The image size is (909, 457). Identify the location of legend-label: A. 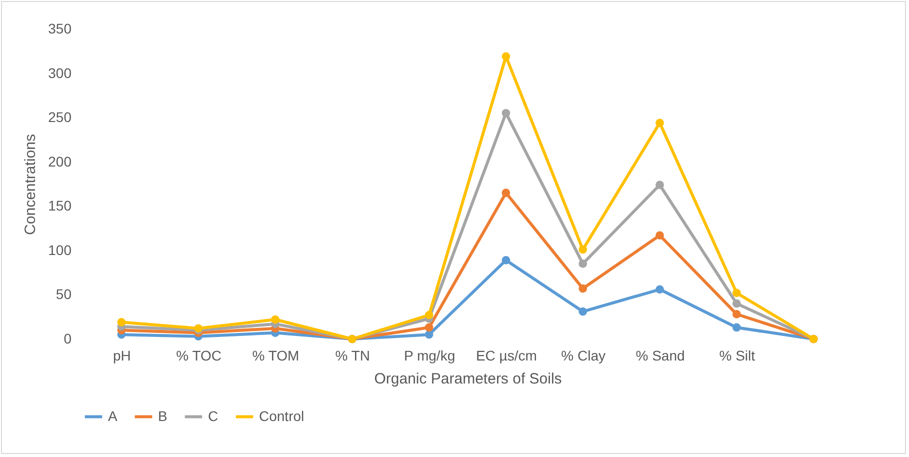
(113, 416).